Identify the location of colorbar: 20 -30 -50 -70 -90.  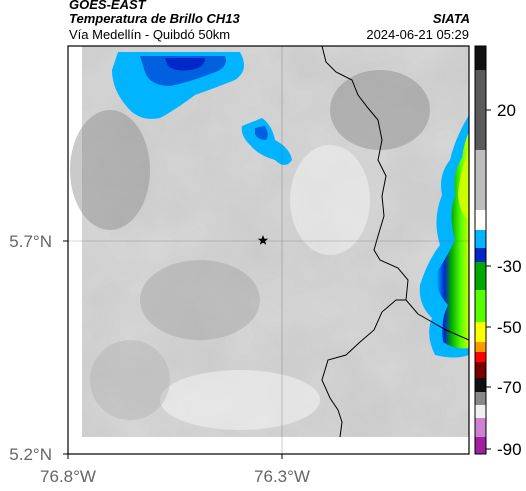
(498, 252).